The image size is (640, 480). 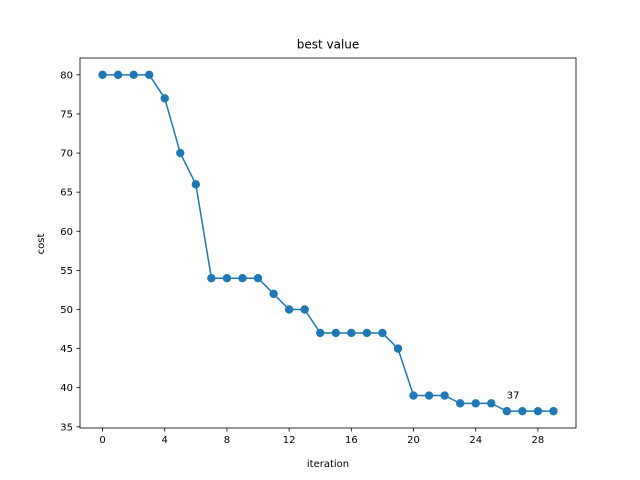 I want to click on y-tick-label: 70, so click(x=66, y=154).